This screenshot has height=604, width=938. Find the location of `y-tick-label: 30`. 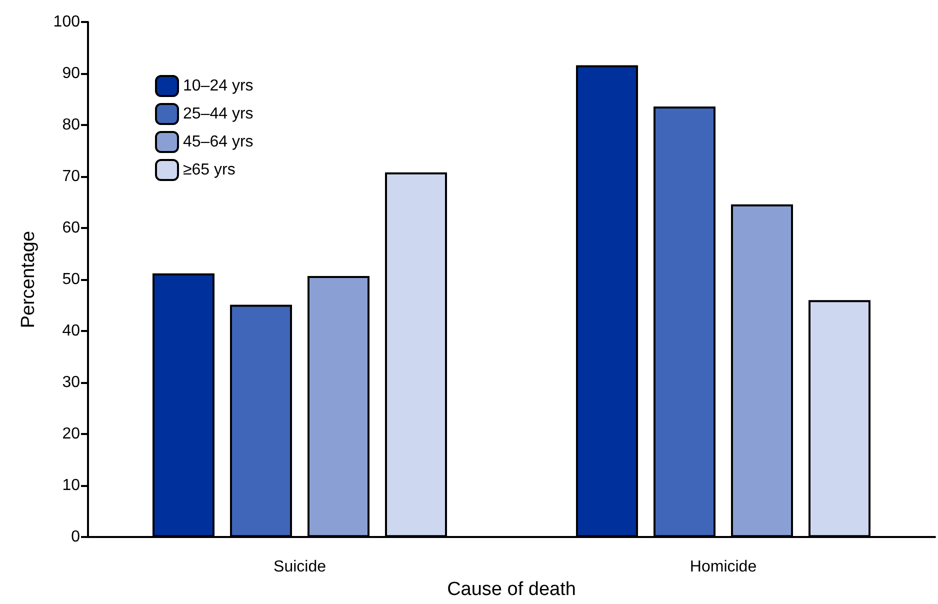

y-tick-label: 30 is located at coordinates (71, 383).